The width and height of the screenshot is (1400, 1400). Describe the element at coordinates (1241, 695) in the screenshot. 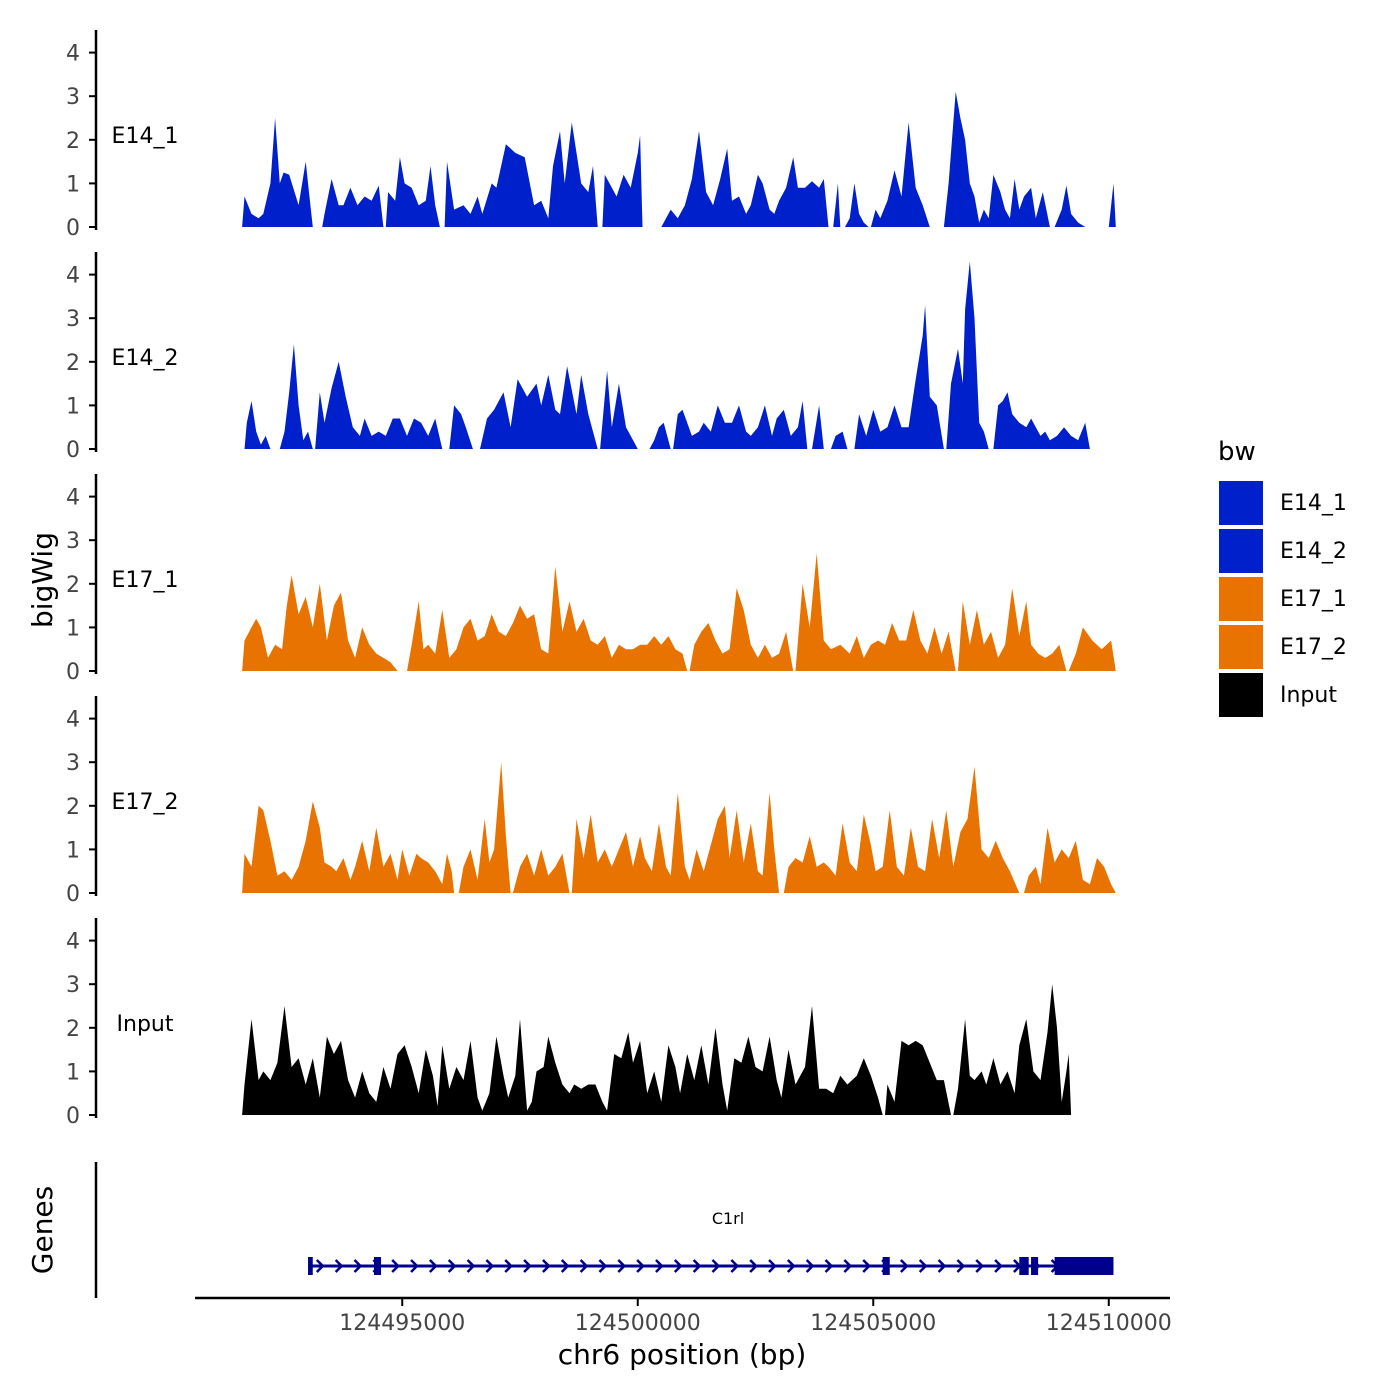

I see `legend-swatch-Input` at that location.